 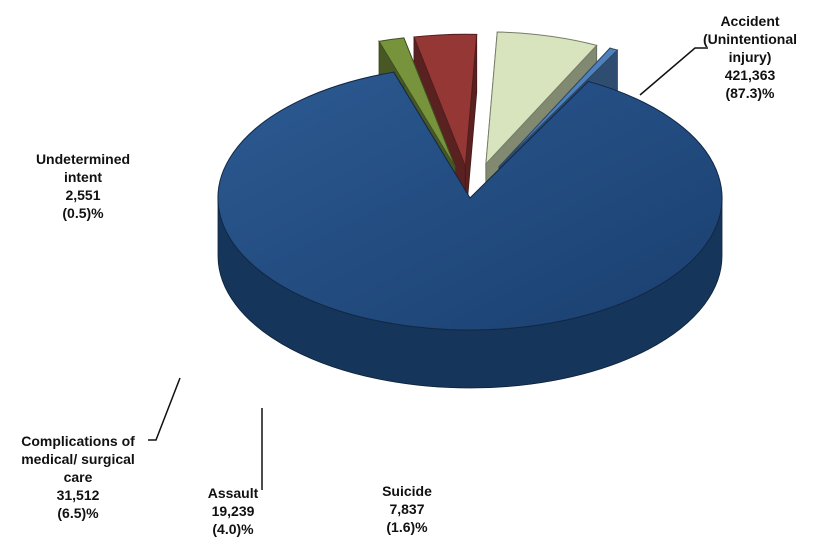 What do you see at coordinates (78, 459) in the screenshot?
I see `data-label-line: medical/ surgical` at bounding box center [78, 459].